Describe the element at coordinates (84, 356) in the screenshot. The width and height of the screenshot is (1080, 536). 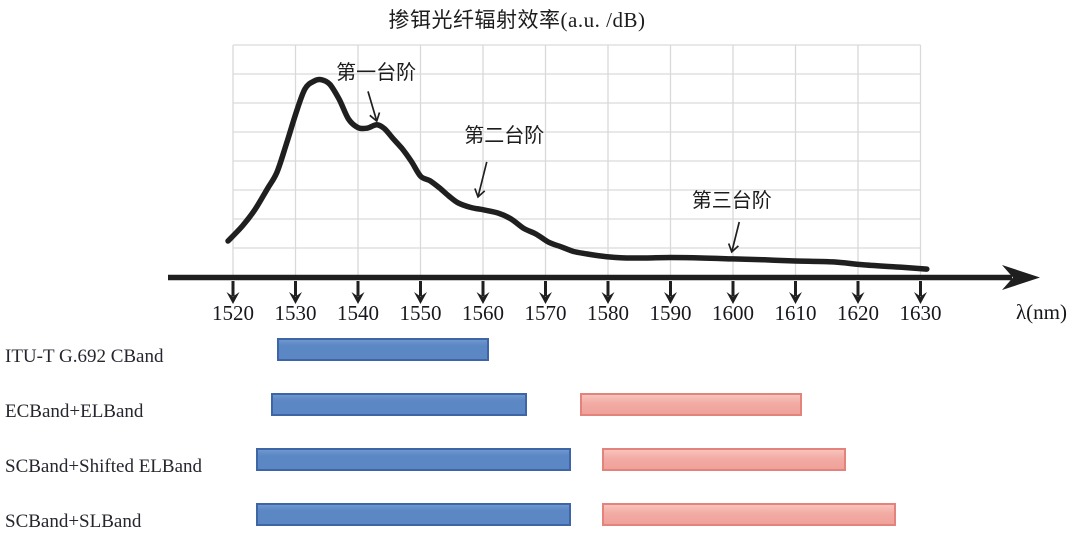
I see `band-row-label: ITU-T G.692 CBand` at that location.